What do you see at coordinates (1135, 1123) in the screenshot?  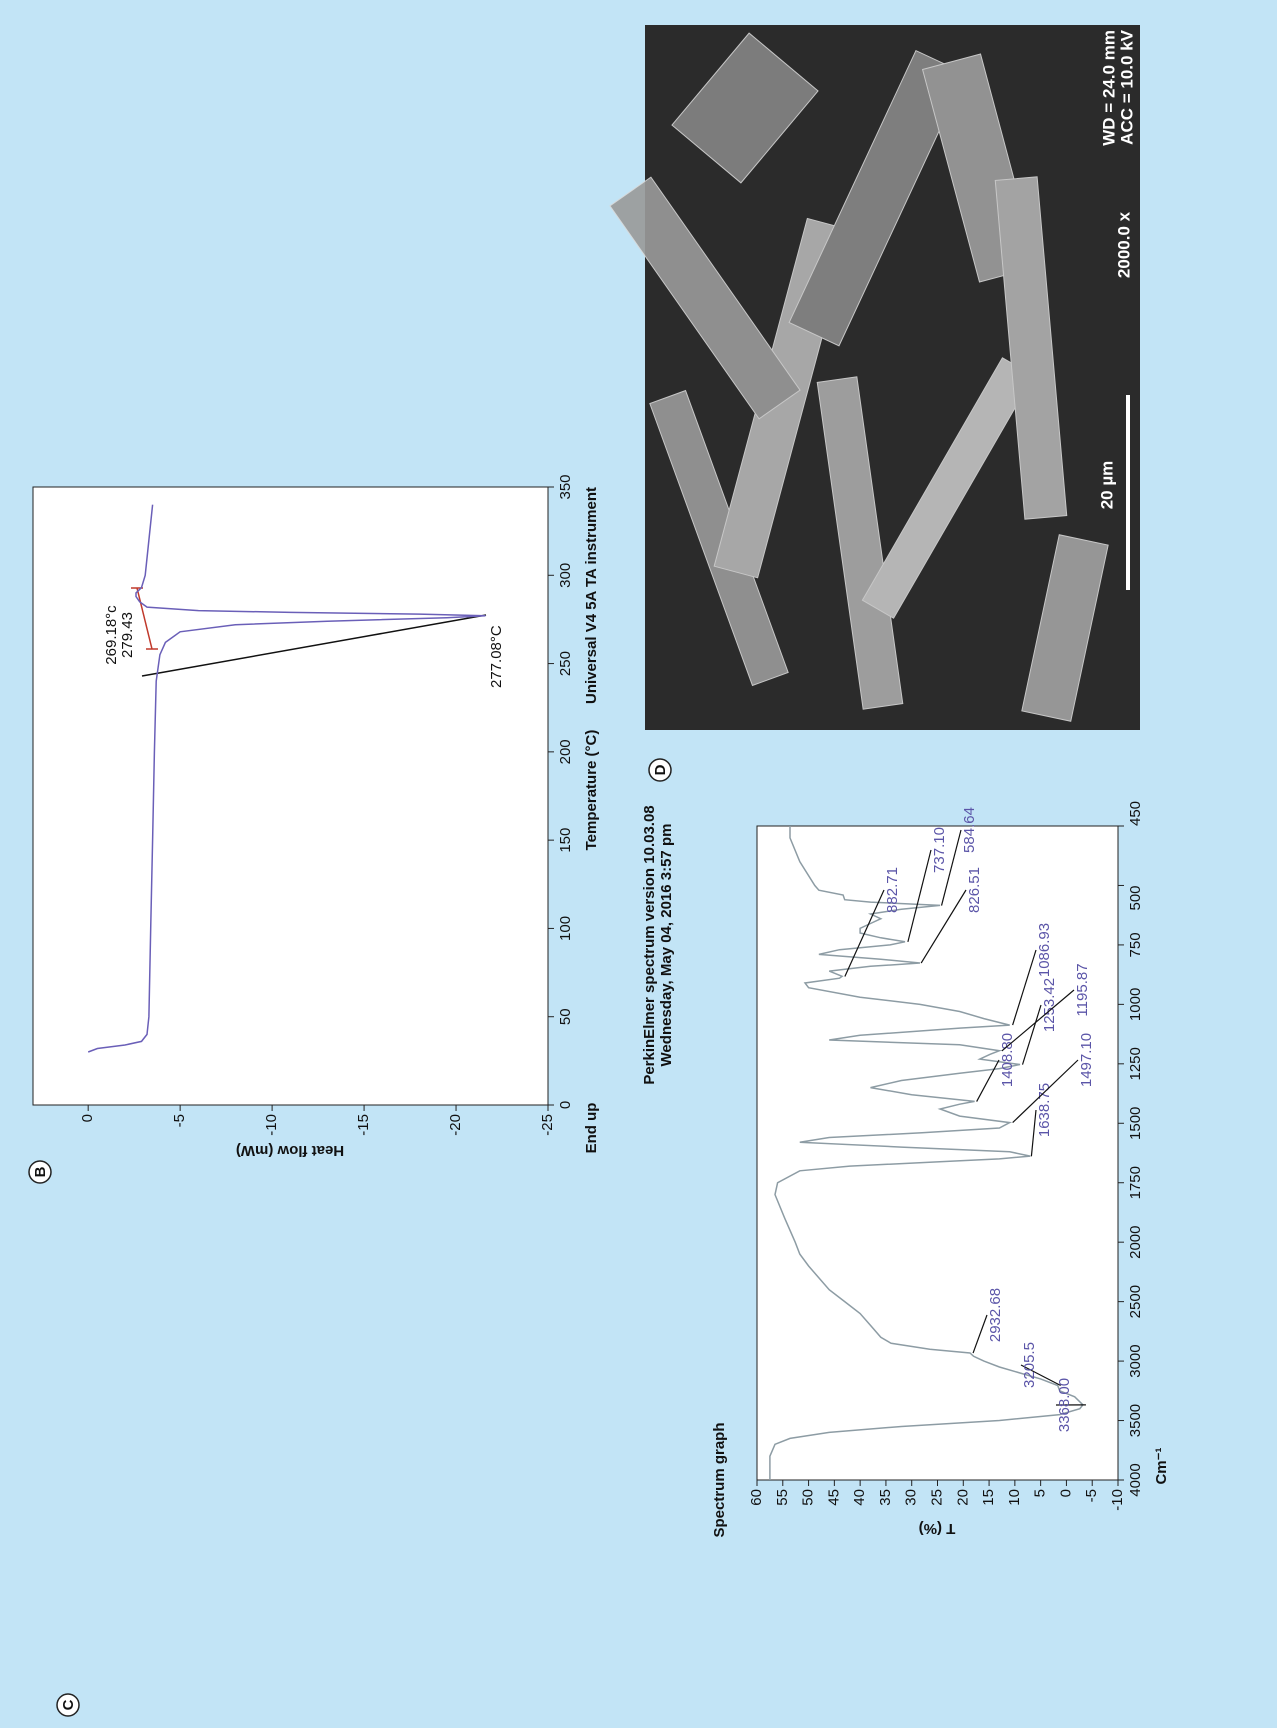 I see `x-tick-label: 1500` at bounding box center [1135, 1123].